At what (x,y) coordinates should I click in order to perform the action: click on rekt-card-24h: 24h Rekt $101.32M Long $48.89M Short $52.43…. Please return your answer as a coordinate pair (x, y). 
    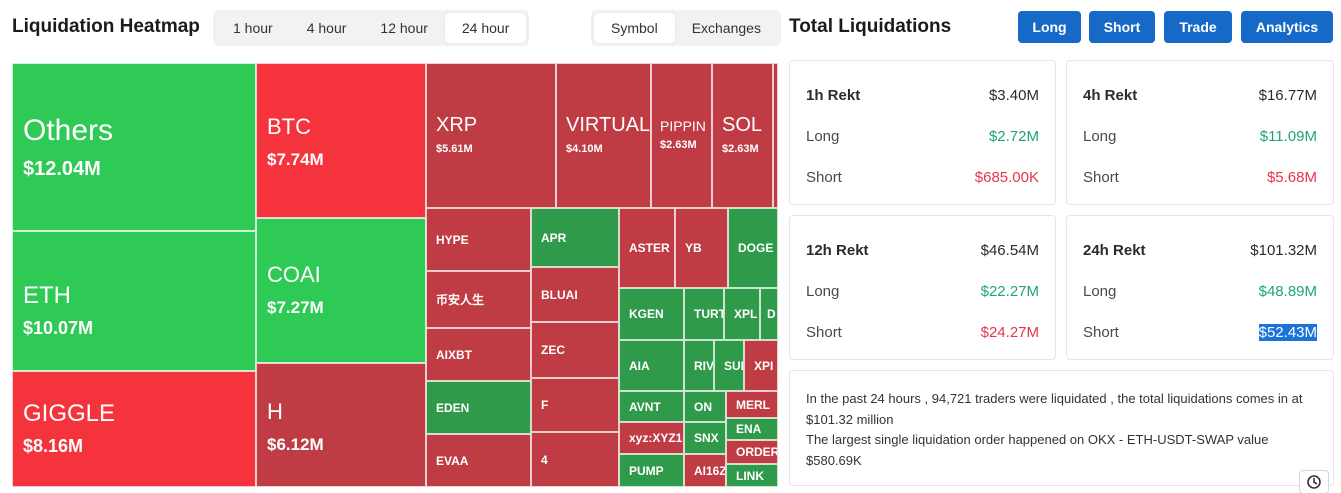
    Looking at the image, I should click on (1200, 287).